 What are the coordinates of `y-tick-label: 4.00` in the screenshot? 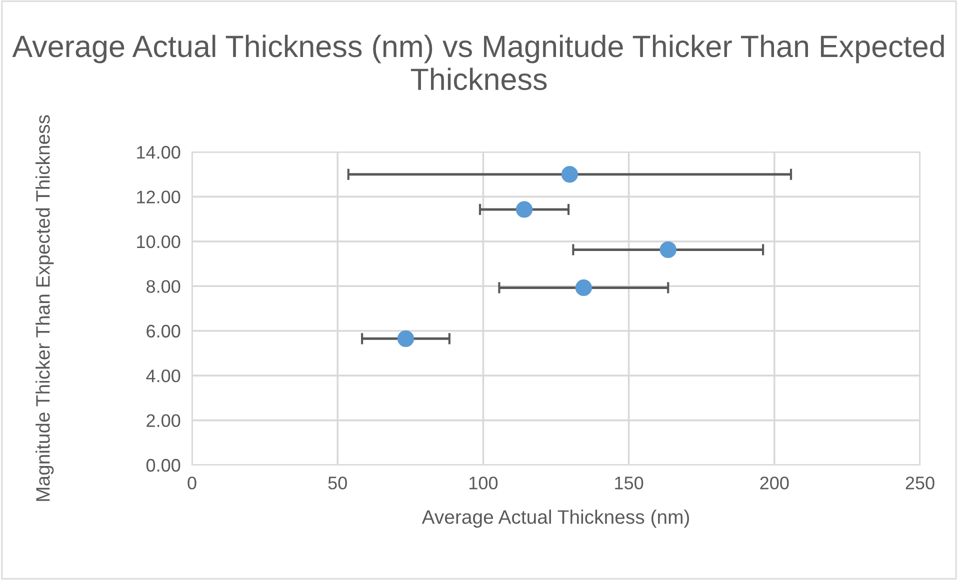 It's located at (163, 376).